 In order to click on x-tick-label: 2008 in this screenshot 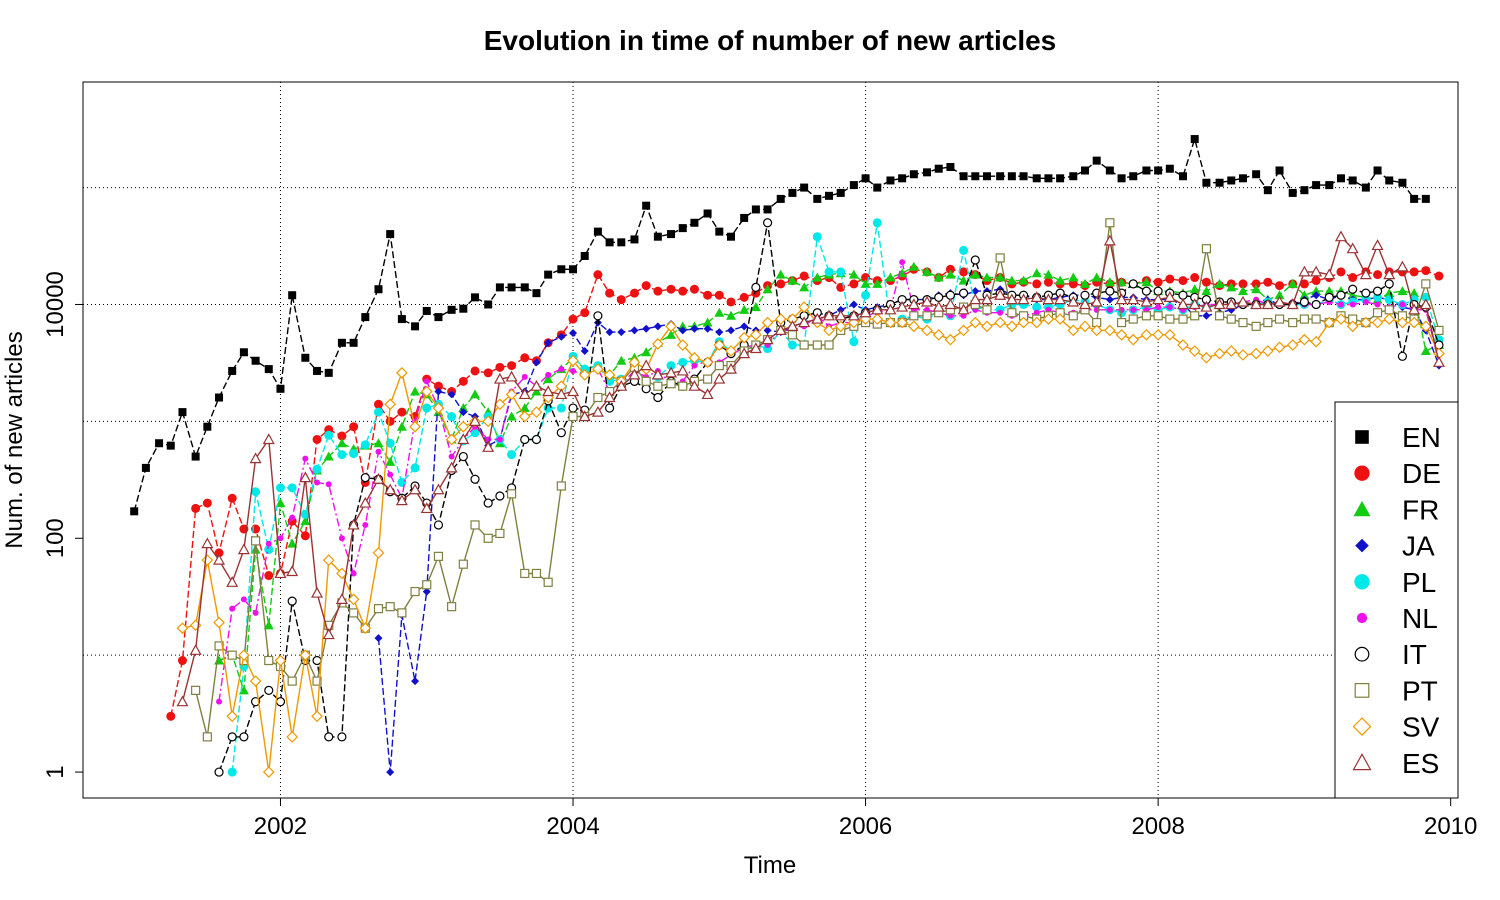, I will do `click(1157, 826)`.